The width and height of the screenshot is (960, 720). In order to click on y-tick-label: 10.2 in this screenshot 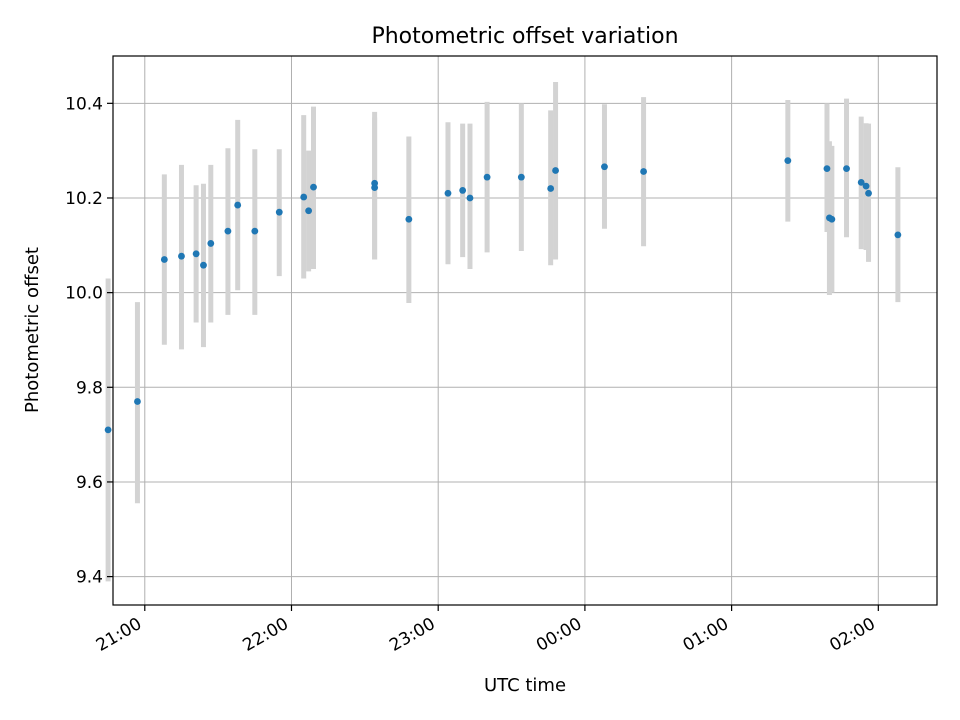, I will do `click(84, 199)`.